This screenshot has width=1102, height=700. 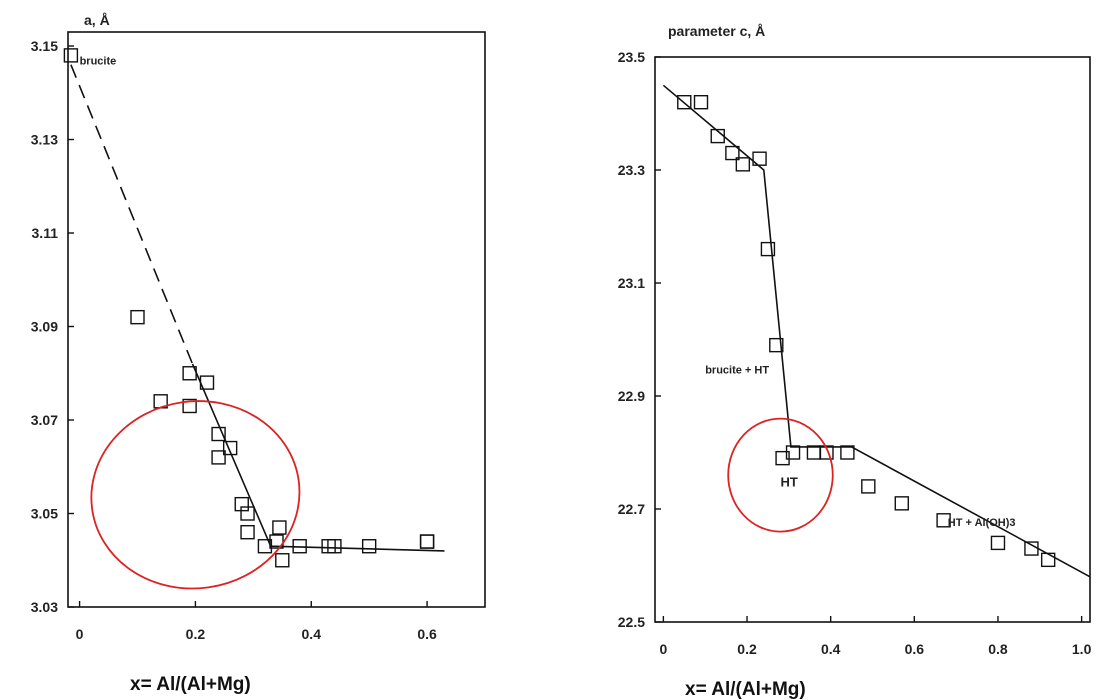 I want to click on y-axis-label: parameter c, Å, so click(x=716, y=31).